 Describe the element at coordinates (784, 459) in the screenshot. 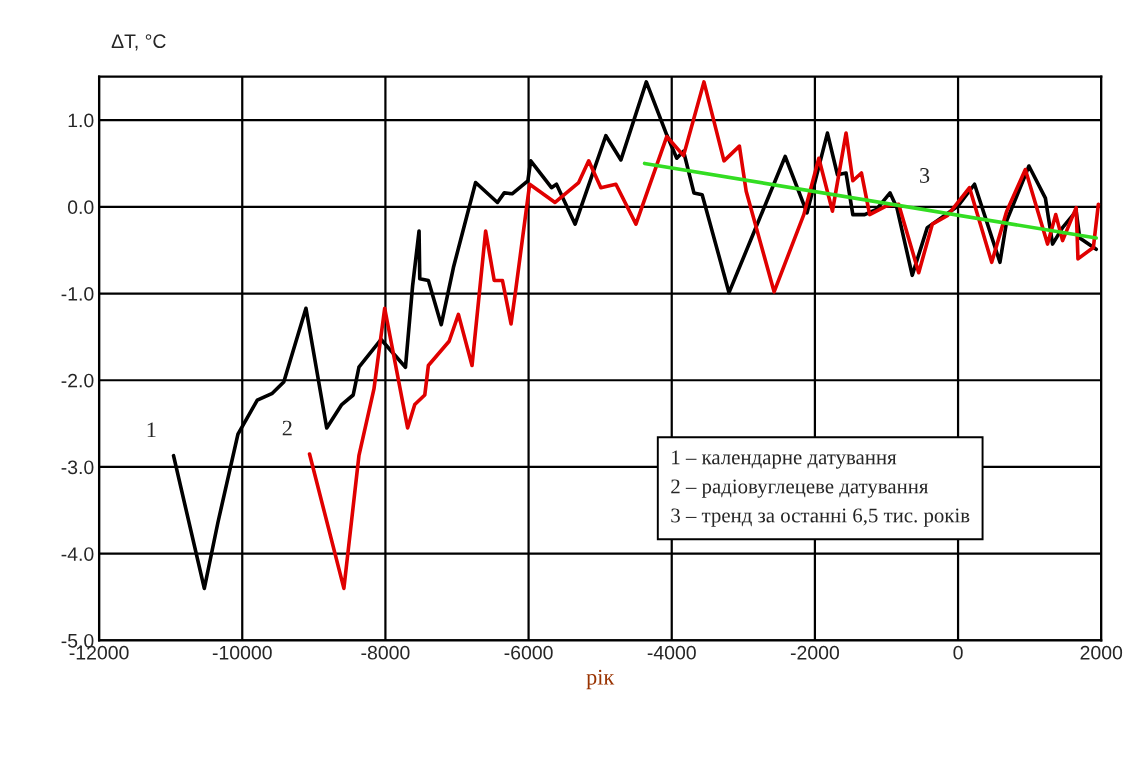

I see `annotation: 1 – календарне датування` at that location.